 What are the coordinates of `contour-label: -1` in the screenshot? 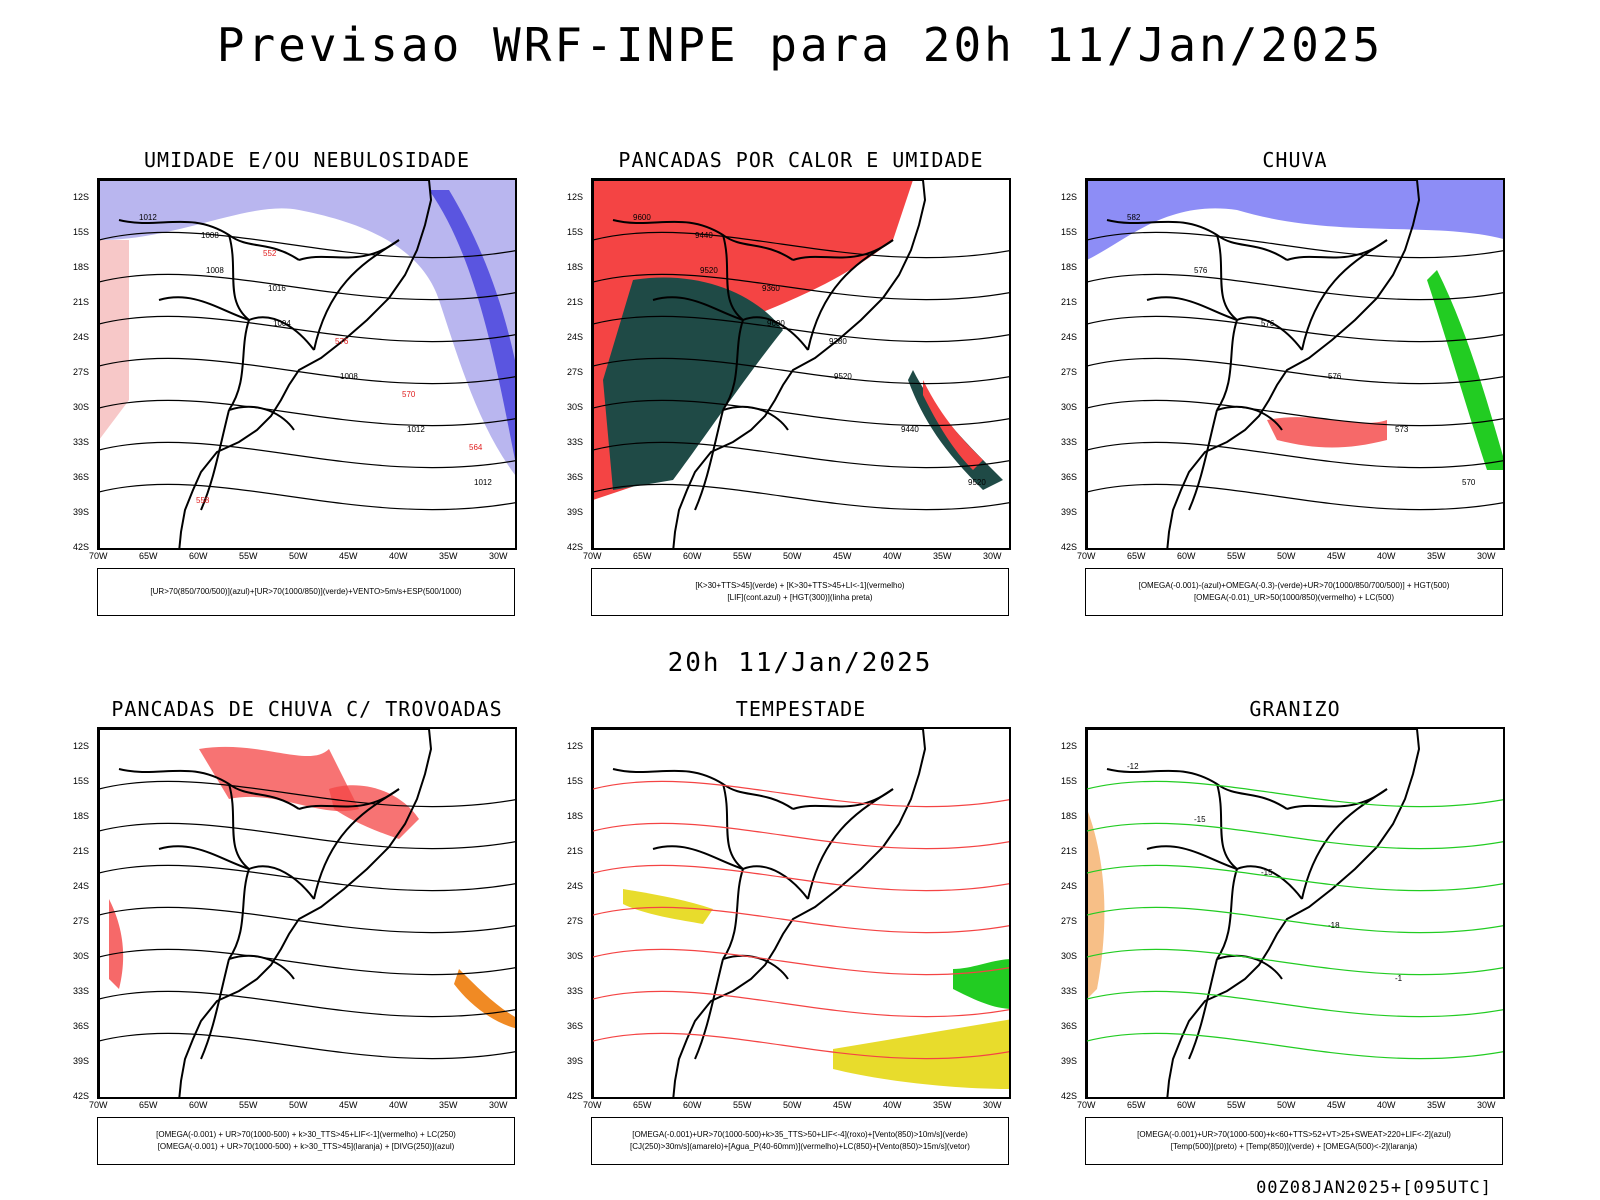 It's located at (1399, 978).